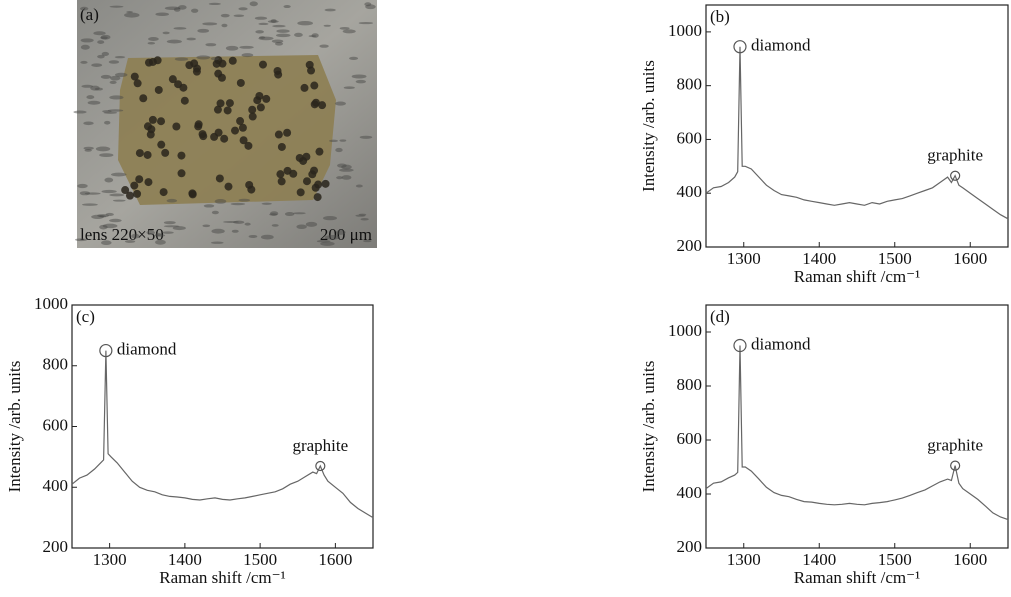 Image resolution: width=1011 pixels, height=597 pixels. I want to click on lens-label: lens 220×50, so click(122, 234).